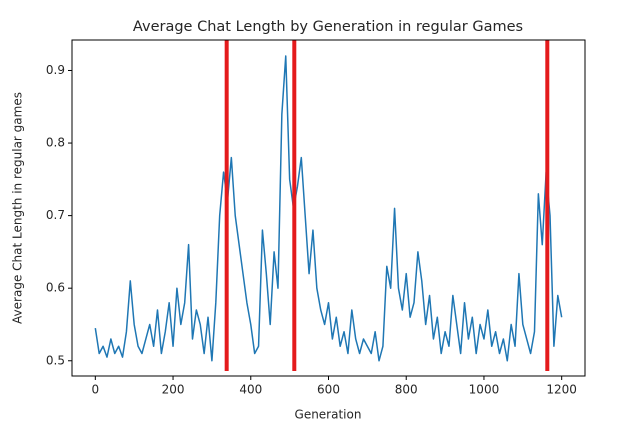 The width and height of the screenshot is (626, 444). Describe the element at coordinates (55, 288) in the screenshot. I see `y-tick-label: 0.6` at that location.